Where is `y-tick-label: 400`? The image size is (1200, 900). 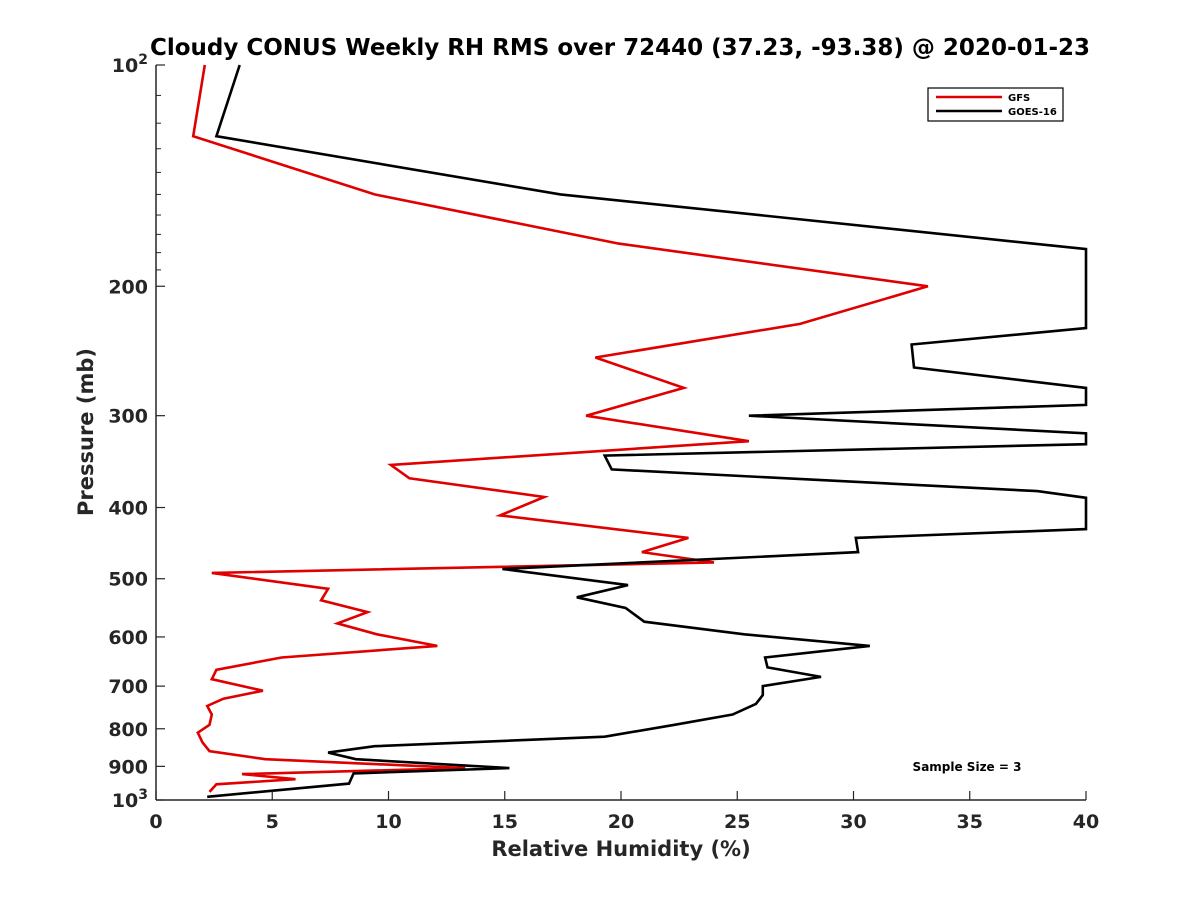
y-tick-label: 400 is located at coordinates (128, 509).